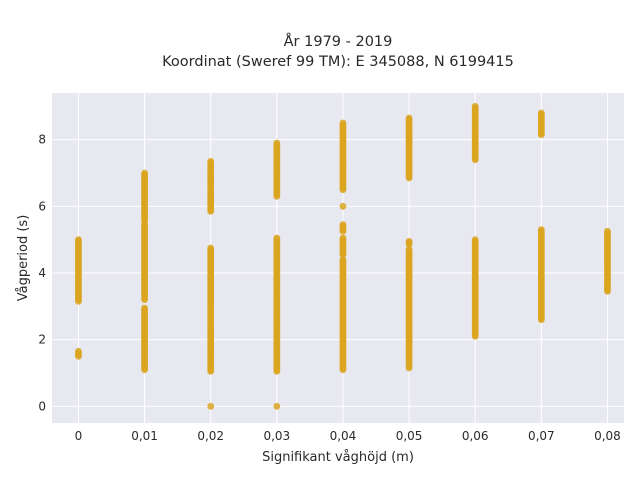 The width and height of the screenshot is (640, 484). What do you see at coordinates (42, 406) in the screenshot?
I see `y-tick-label: 0` at bounding box center [42, 406].